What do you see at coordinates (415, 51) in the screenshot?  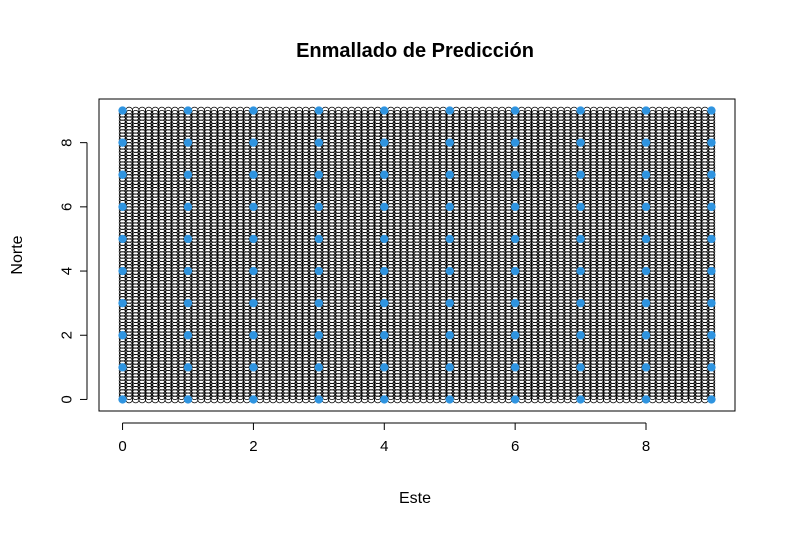 I see `chart-title: Enmallado de Predicción` at bounding box center [415, 51].